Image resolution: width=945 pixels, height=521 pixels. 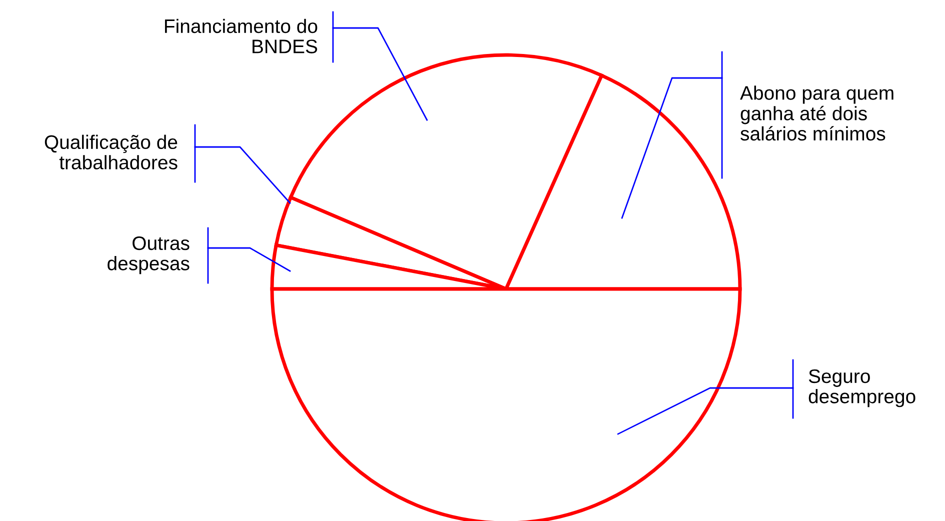 I want to click on slice-label: Qualificação de trabalhadores, so click(x=111, y=152).